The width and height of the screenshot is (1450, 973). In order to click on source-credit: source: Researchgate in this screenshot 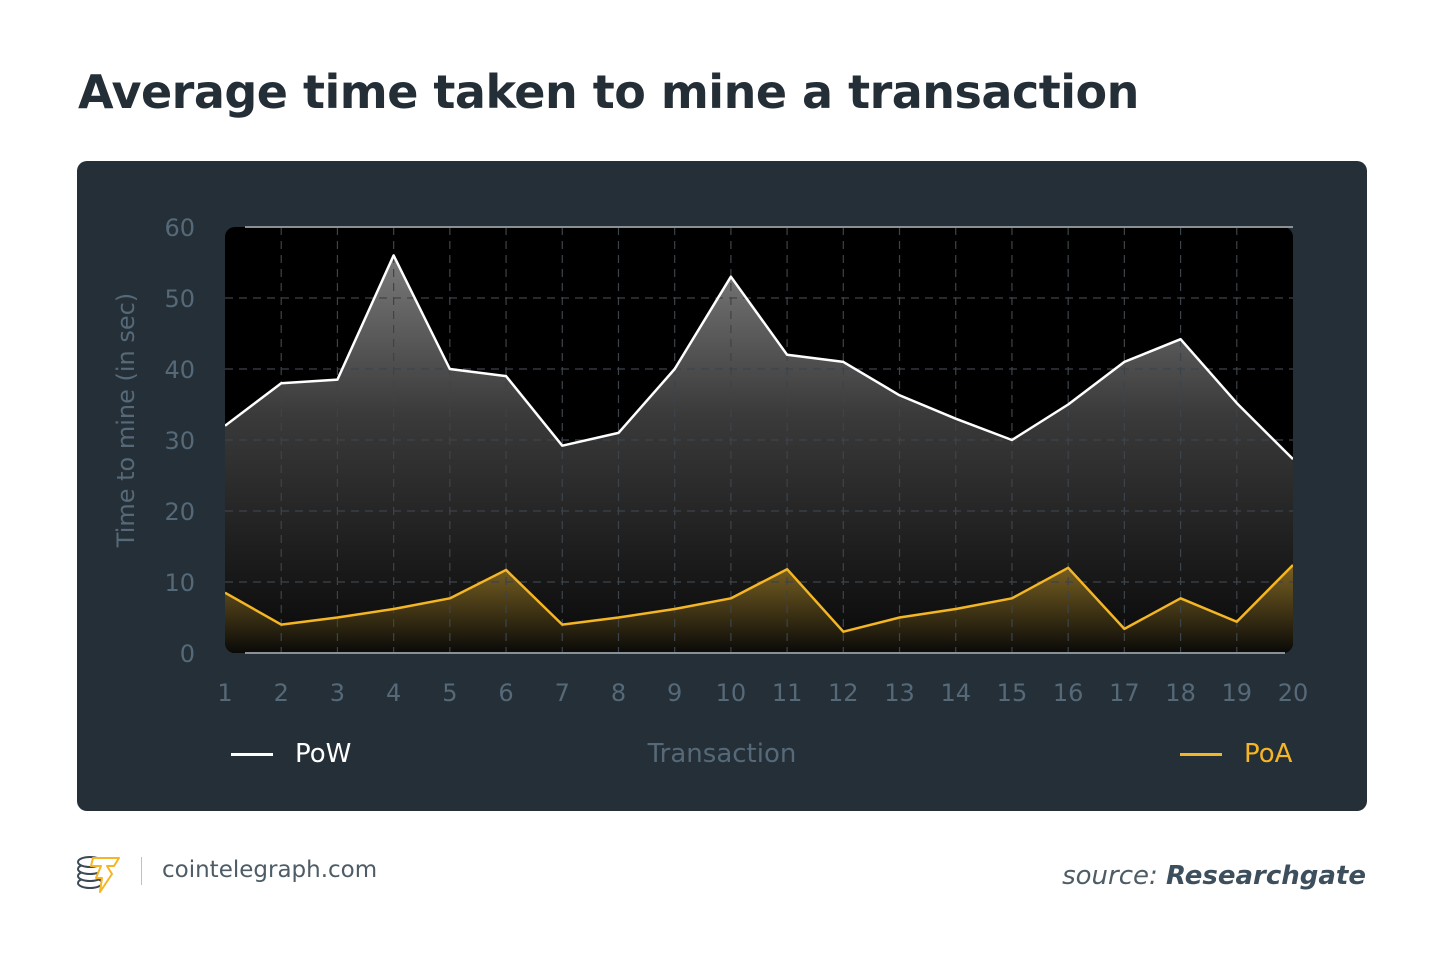, I will do `click(1214, 876)`.